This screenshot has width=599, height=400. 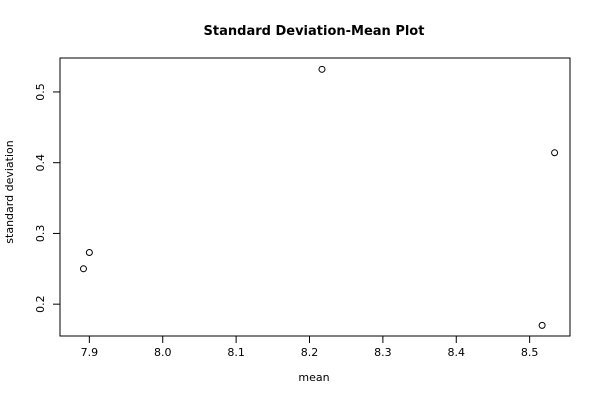 What do you see at coordinates (90, 352) in the screenshot?
I see `x-tick-label: 7.9` at bounding box center [90, 352].